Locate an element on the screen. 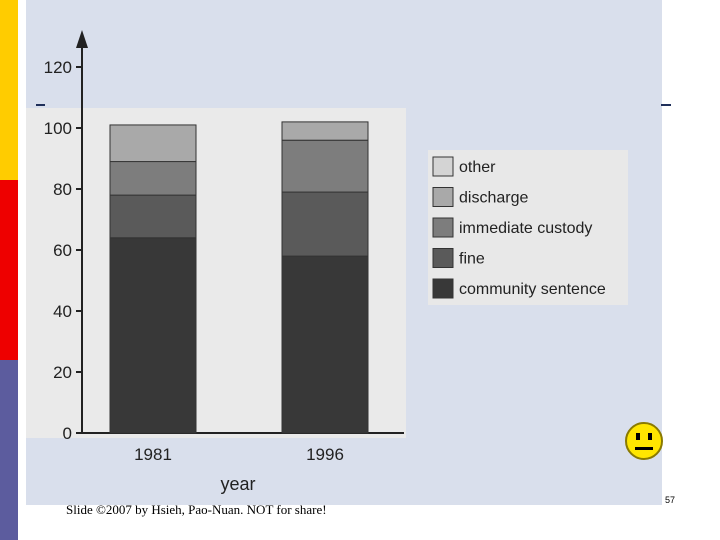 The image size is (720, 540). bar-segment-1996-immediate-custody is located at coordinates (325, 166).